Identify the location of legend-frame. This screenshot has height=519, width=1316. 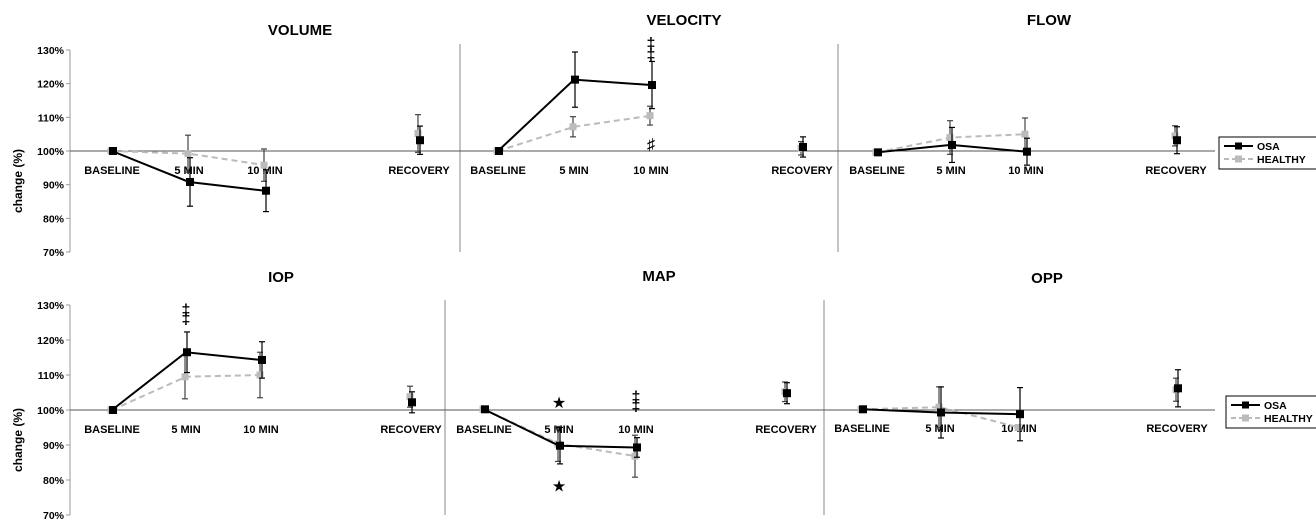
(1270, 412).